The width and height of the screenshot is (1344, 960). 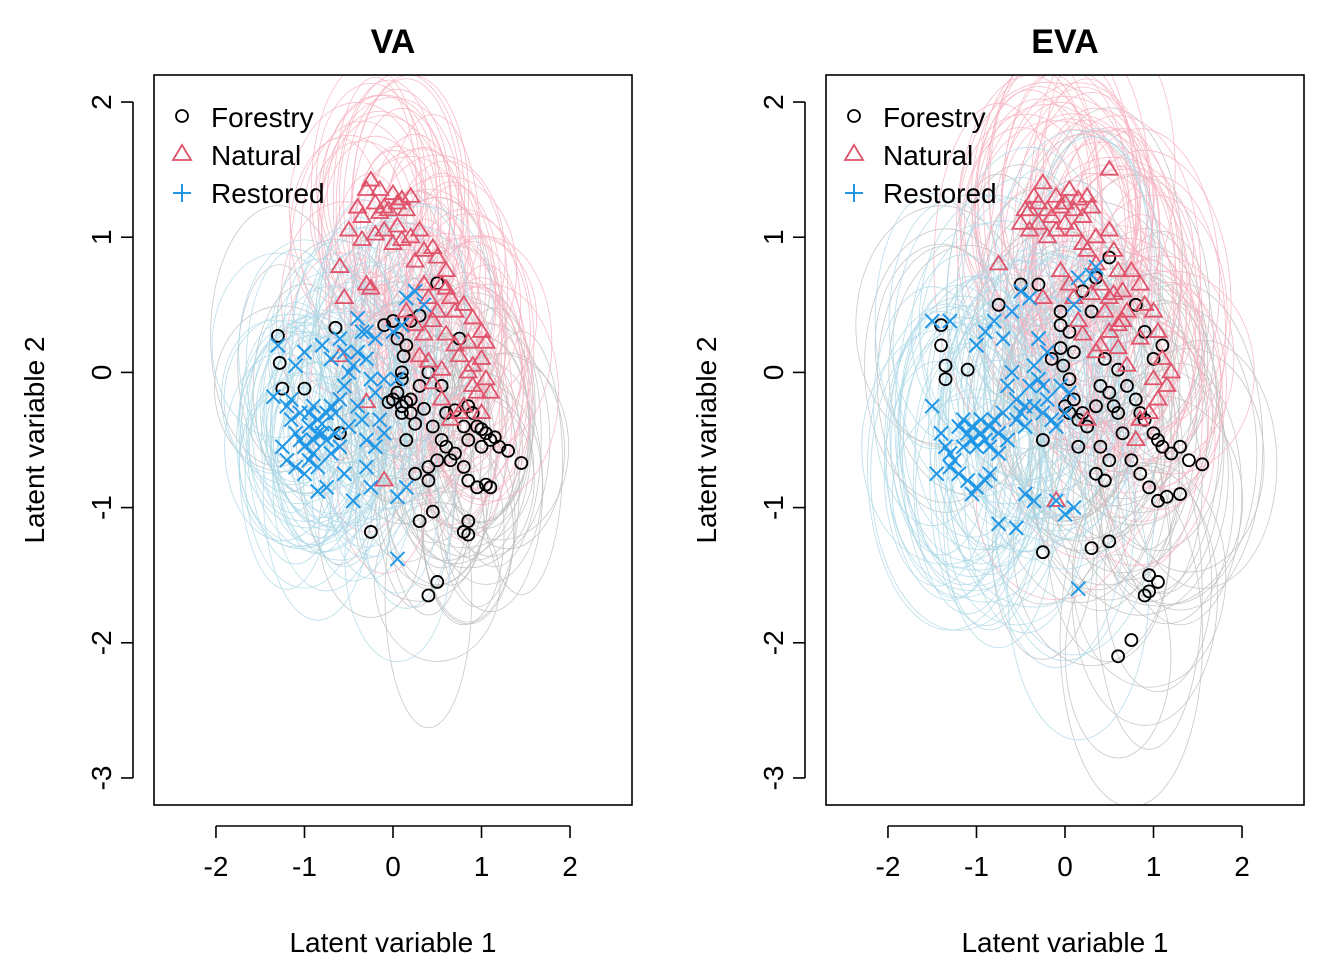 I want to click on eva-x-tick-label: 1, so click(x=1154, y=866).